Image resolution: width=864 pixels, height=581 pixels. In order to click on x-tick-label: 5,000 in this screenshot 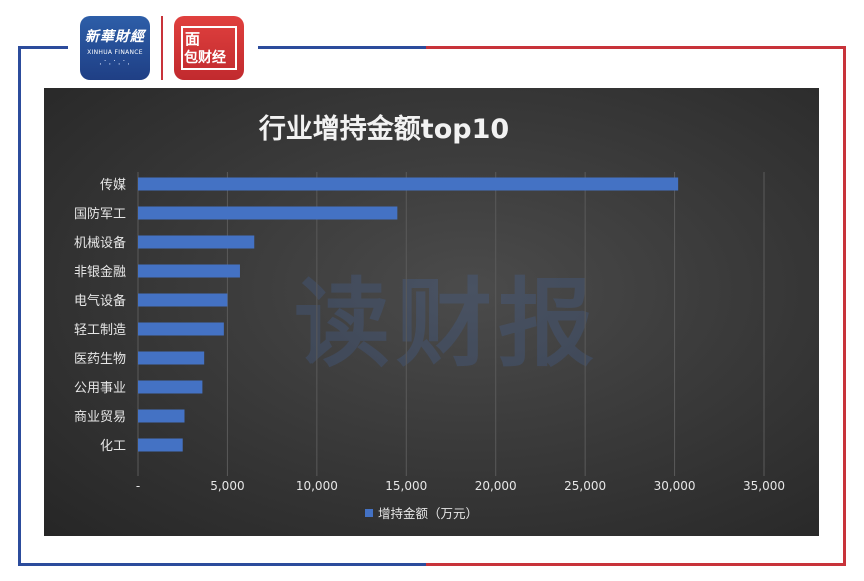, I will do `click(227, 486)`.